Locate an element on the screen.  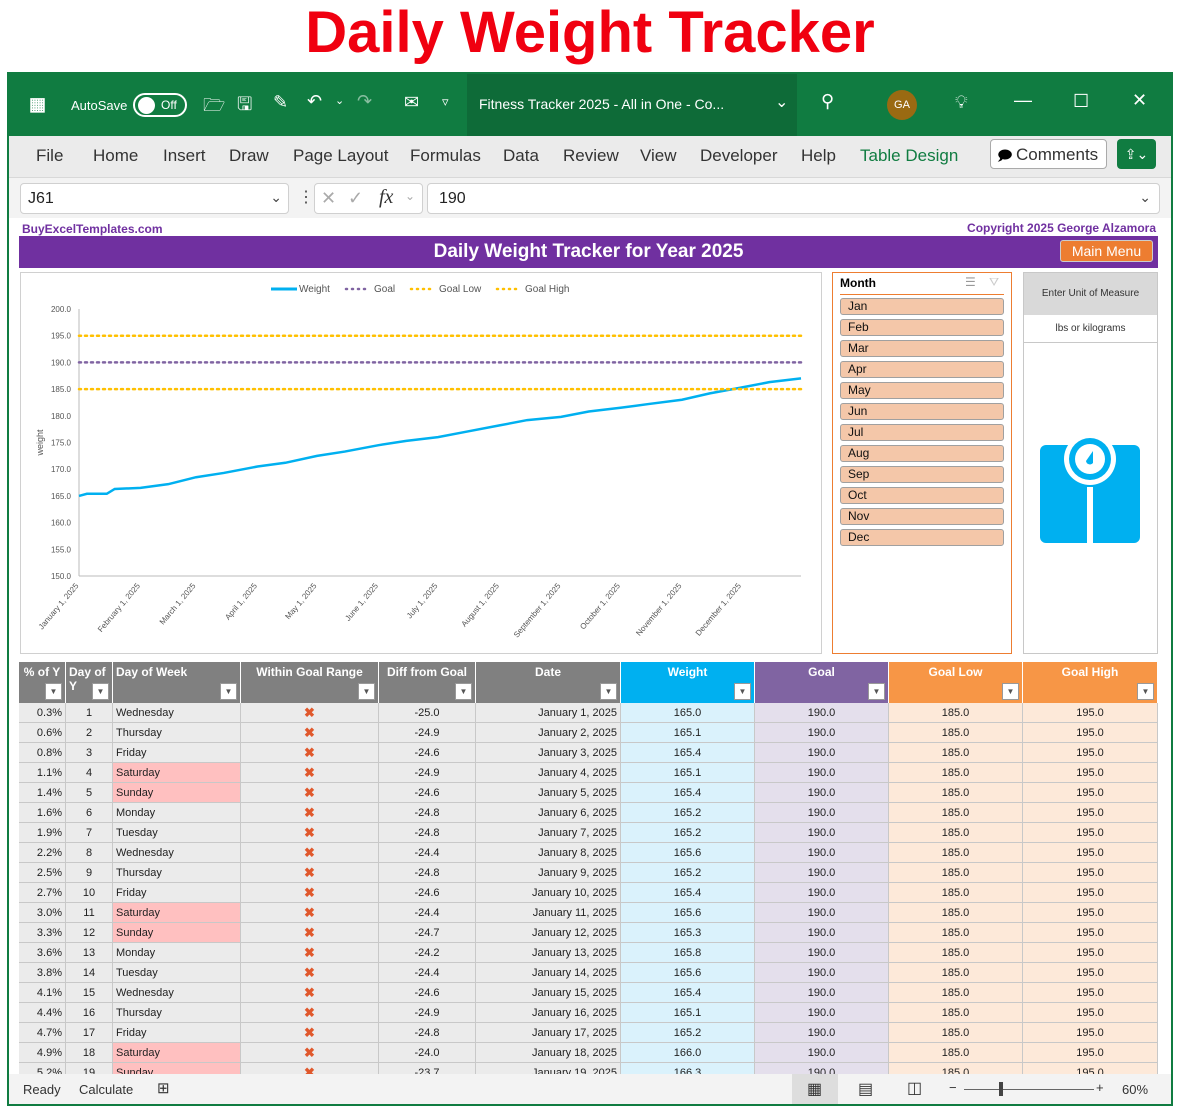
table-cell: 13 is located at coordinates (89, 953).